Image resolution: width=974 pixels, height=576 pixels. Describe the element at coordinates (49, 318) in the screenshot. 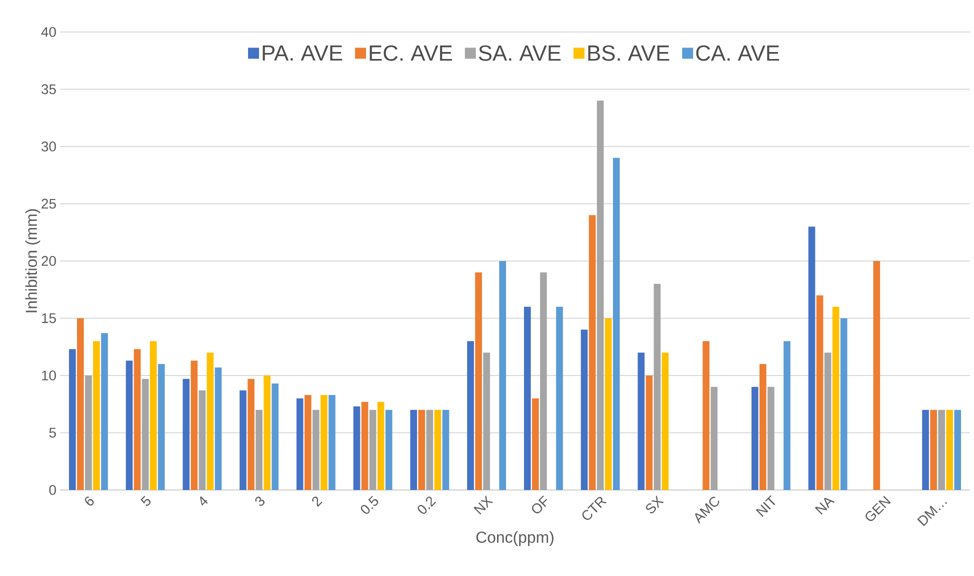

I see `y-tick-label: 15` at that location.